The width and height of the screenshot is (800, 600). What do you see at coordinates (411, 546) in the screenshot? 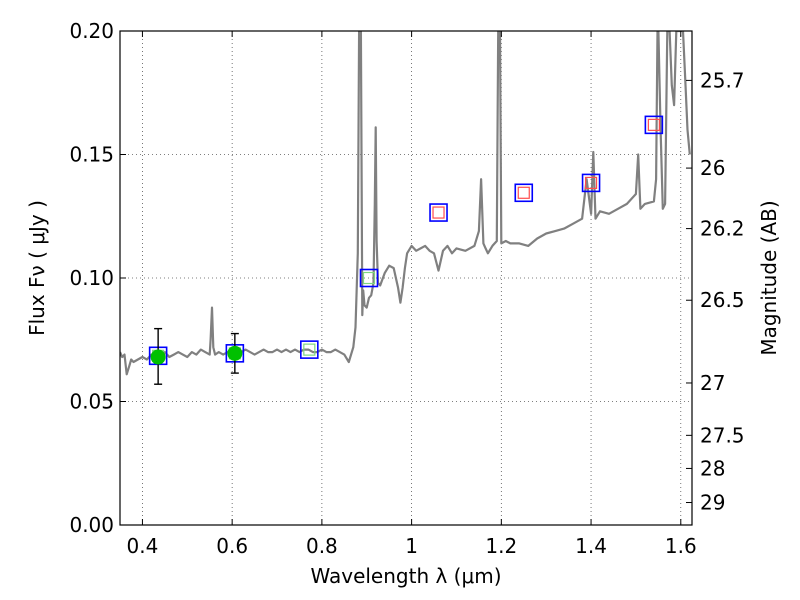
I see `x-tick-label: 1` at bounding box center [411, 546].